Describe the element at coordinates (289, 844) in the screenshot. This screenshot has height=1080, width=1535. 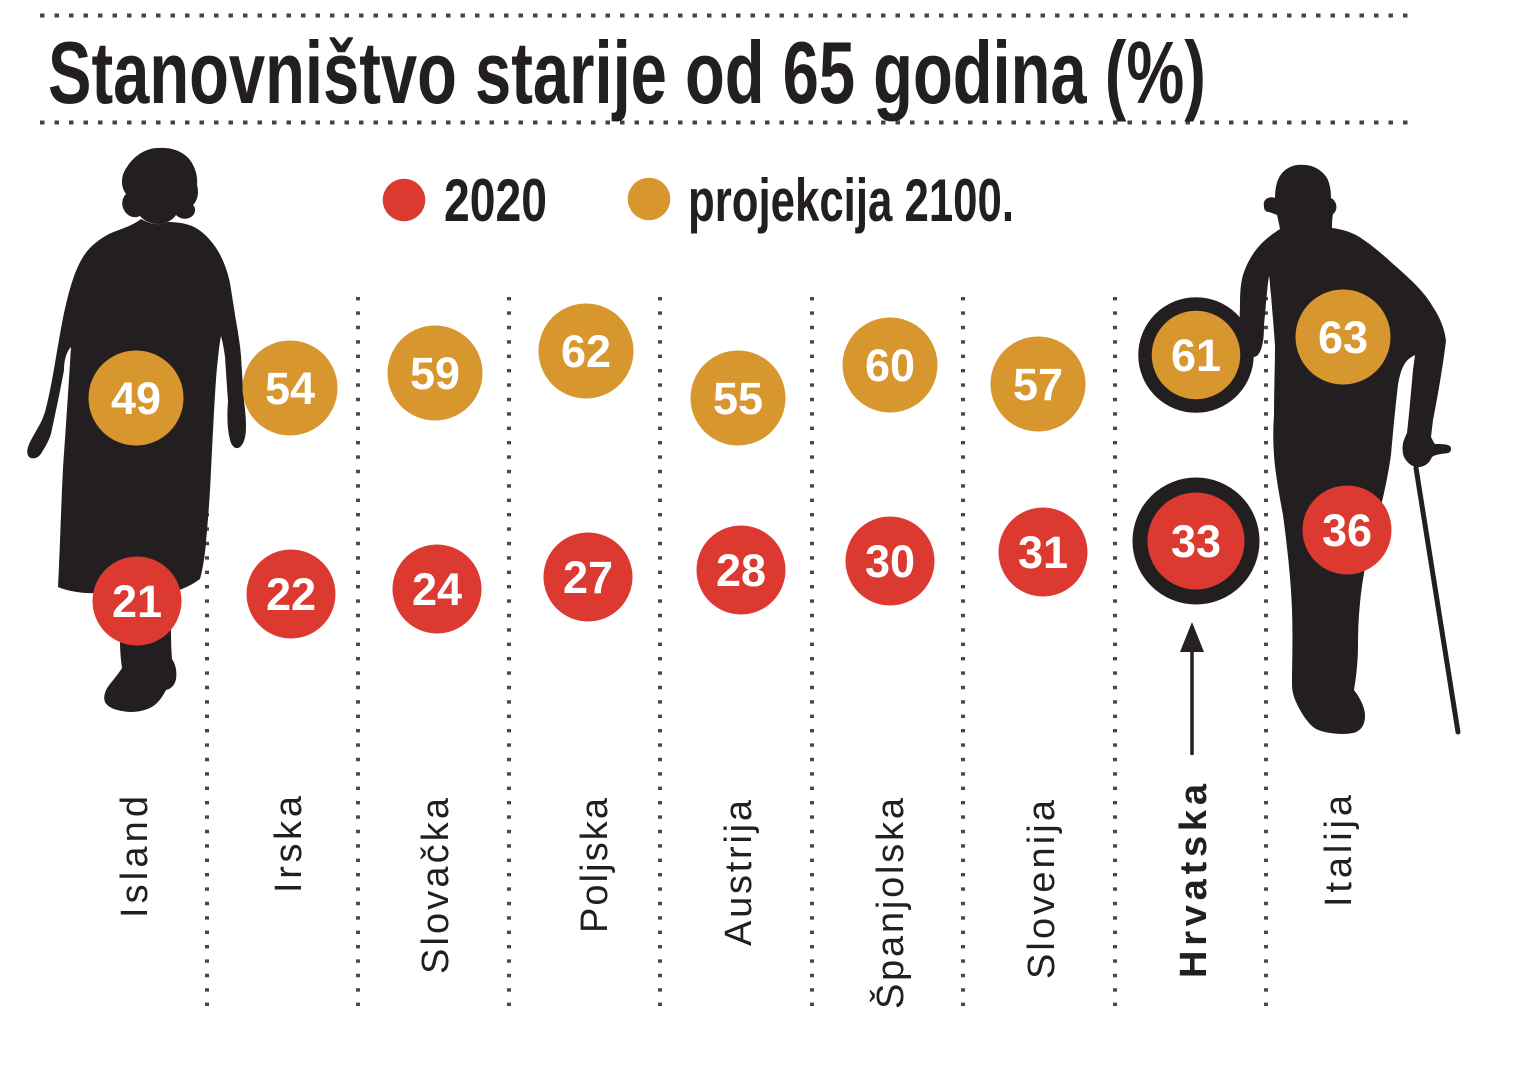
I see `svg-text: Irska` at that location.